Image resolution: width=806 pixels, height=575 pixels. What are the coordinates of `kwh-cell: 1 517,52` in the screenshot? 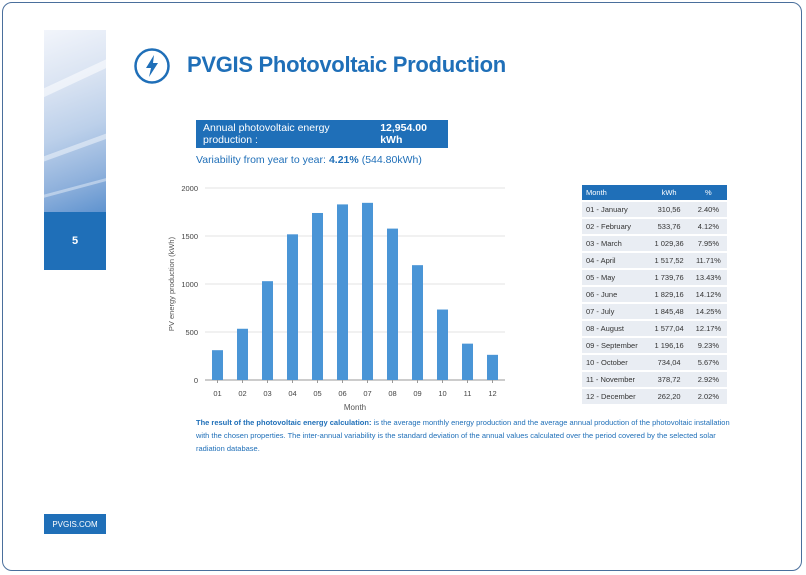 It's located at (669, 260).